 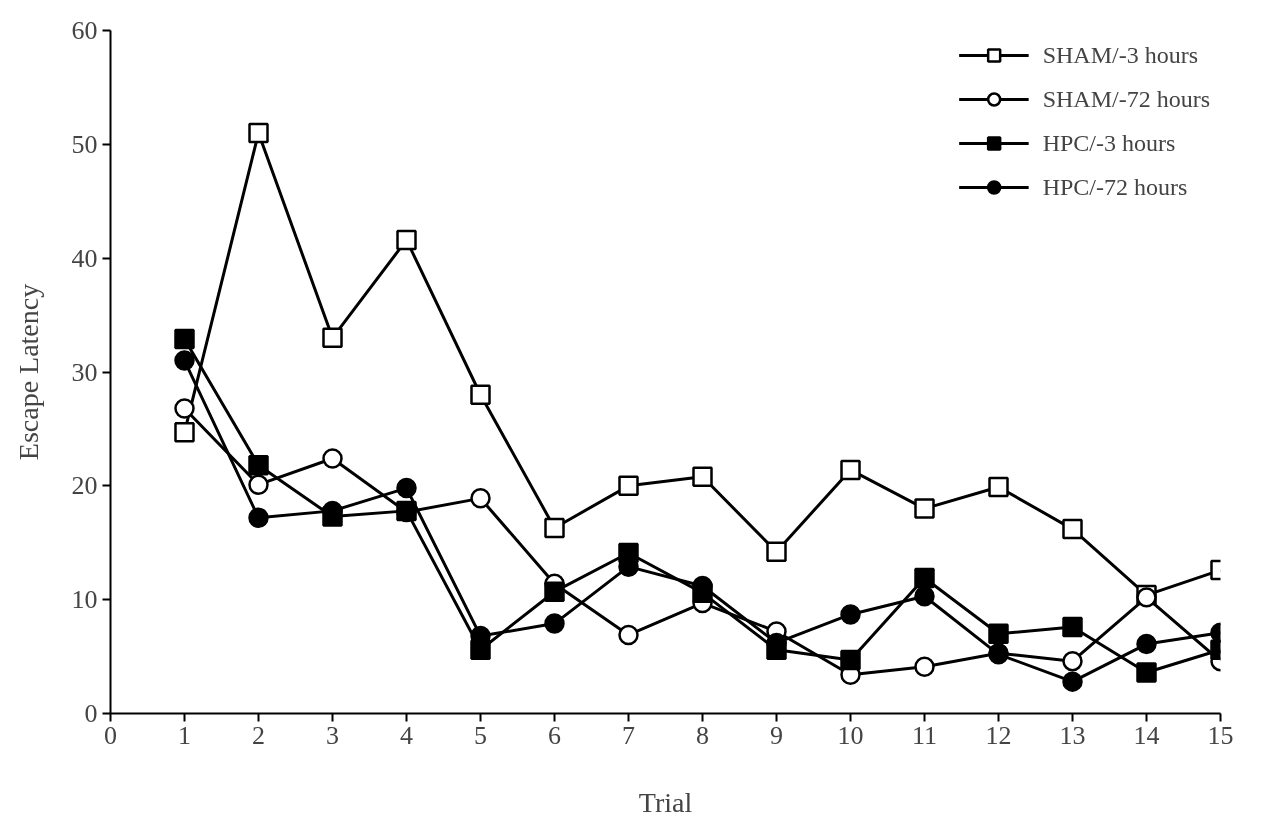 I want to click on y-axis-title: Escape Latency, so click(x=28, y=372).